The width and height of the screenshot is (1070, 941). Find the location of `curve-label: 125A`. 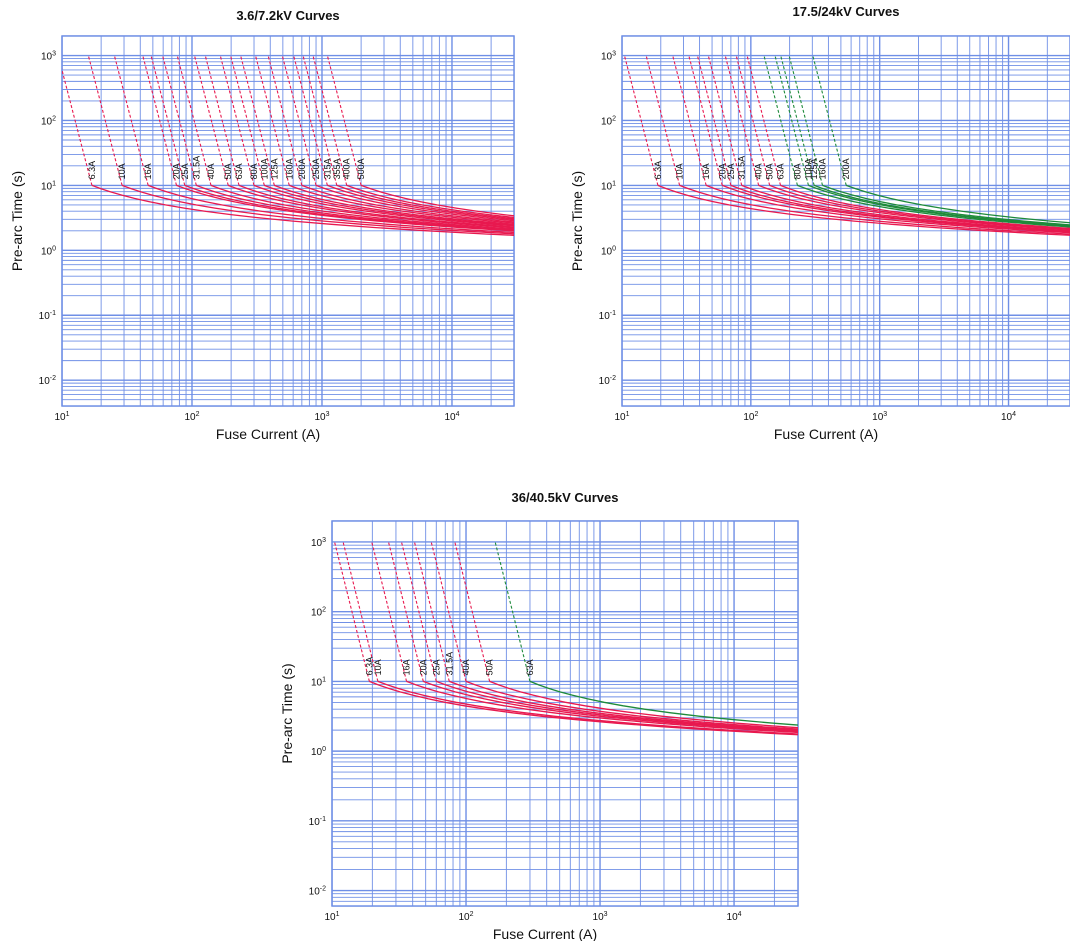

curve-label: 125A is located at coordinates (814, 168).